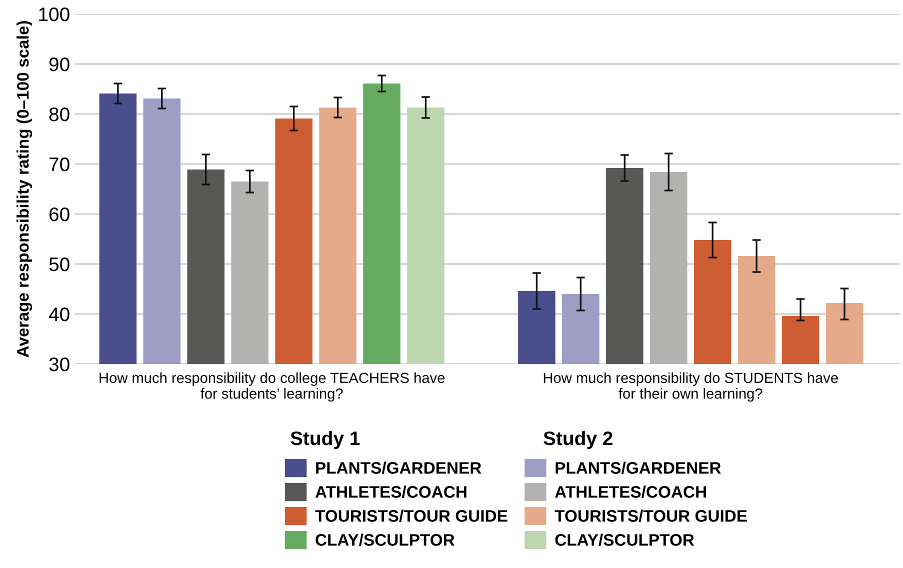  I want to click on y-tick-label: 100, so click(54, 14).